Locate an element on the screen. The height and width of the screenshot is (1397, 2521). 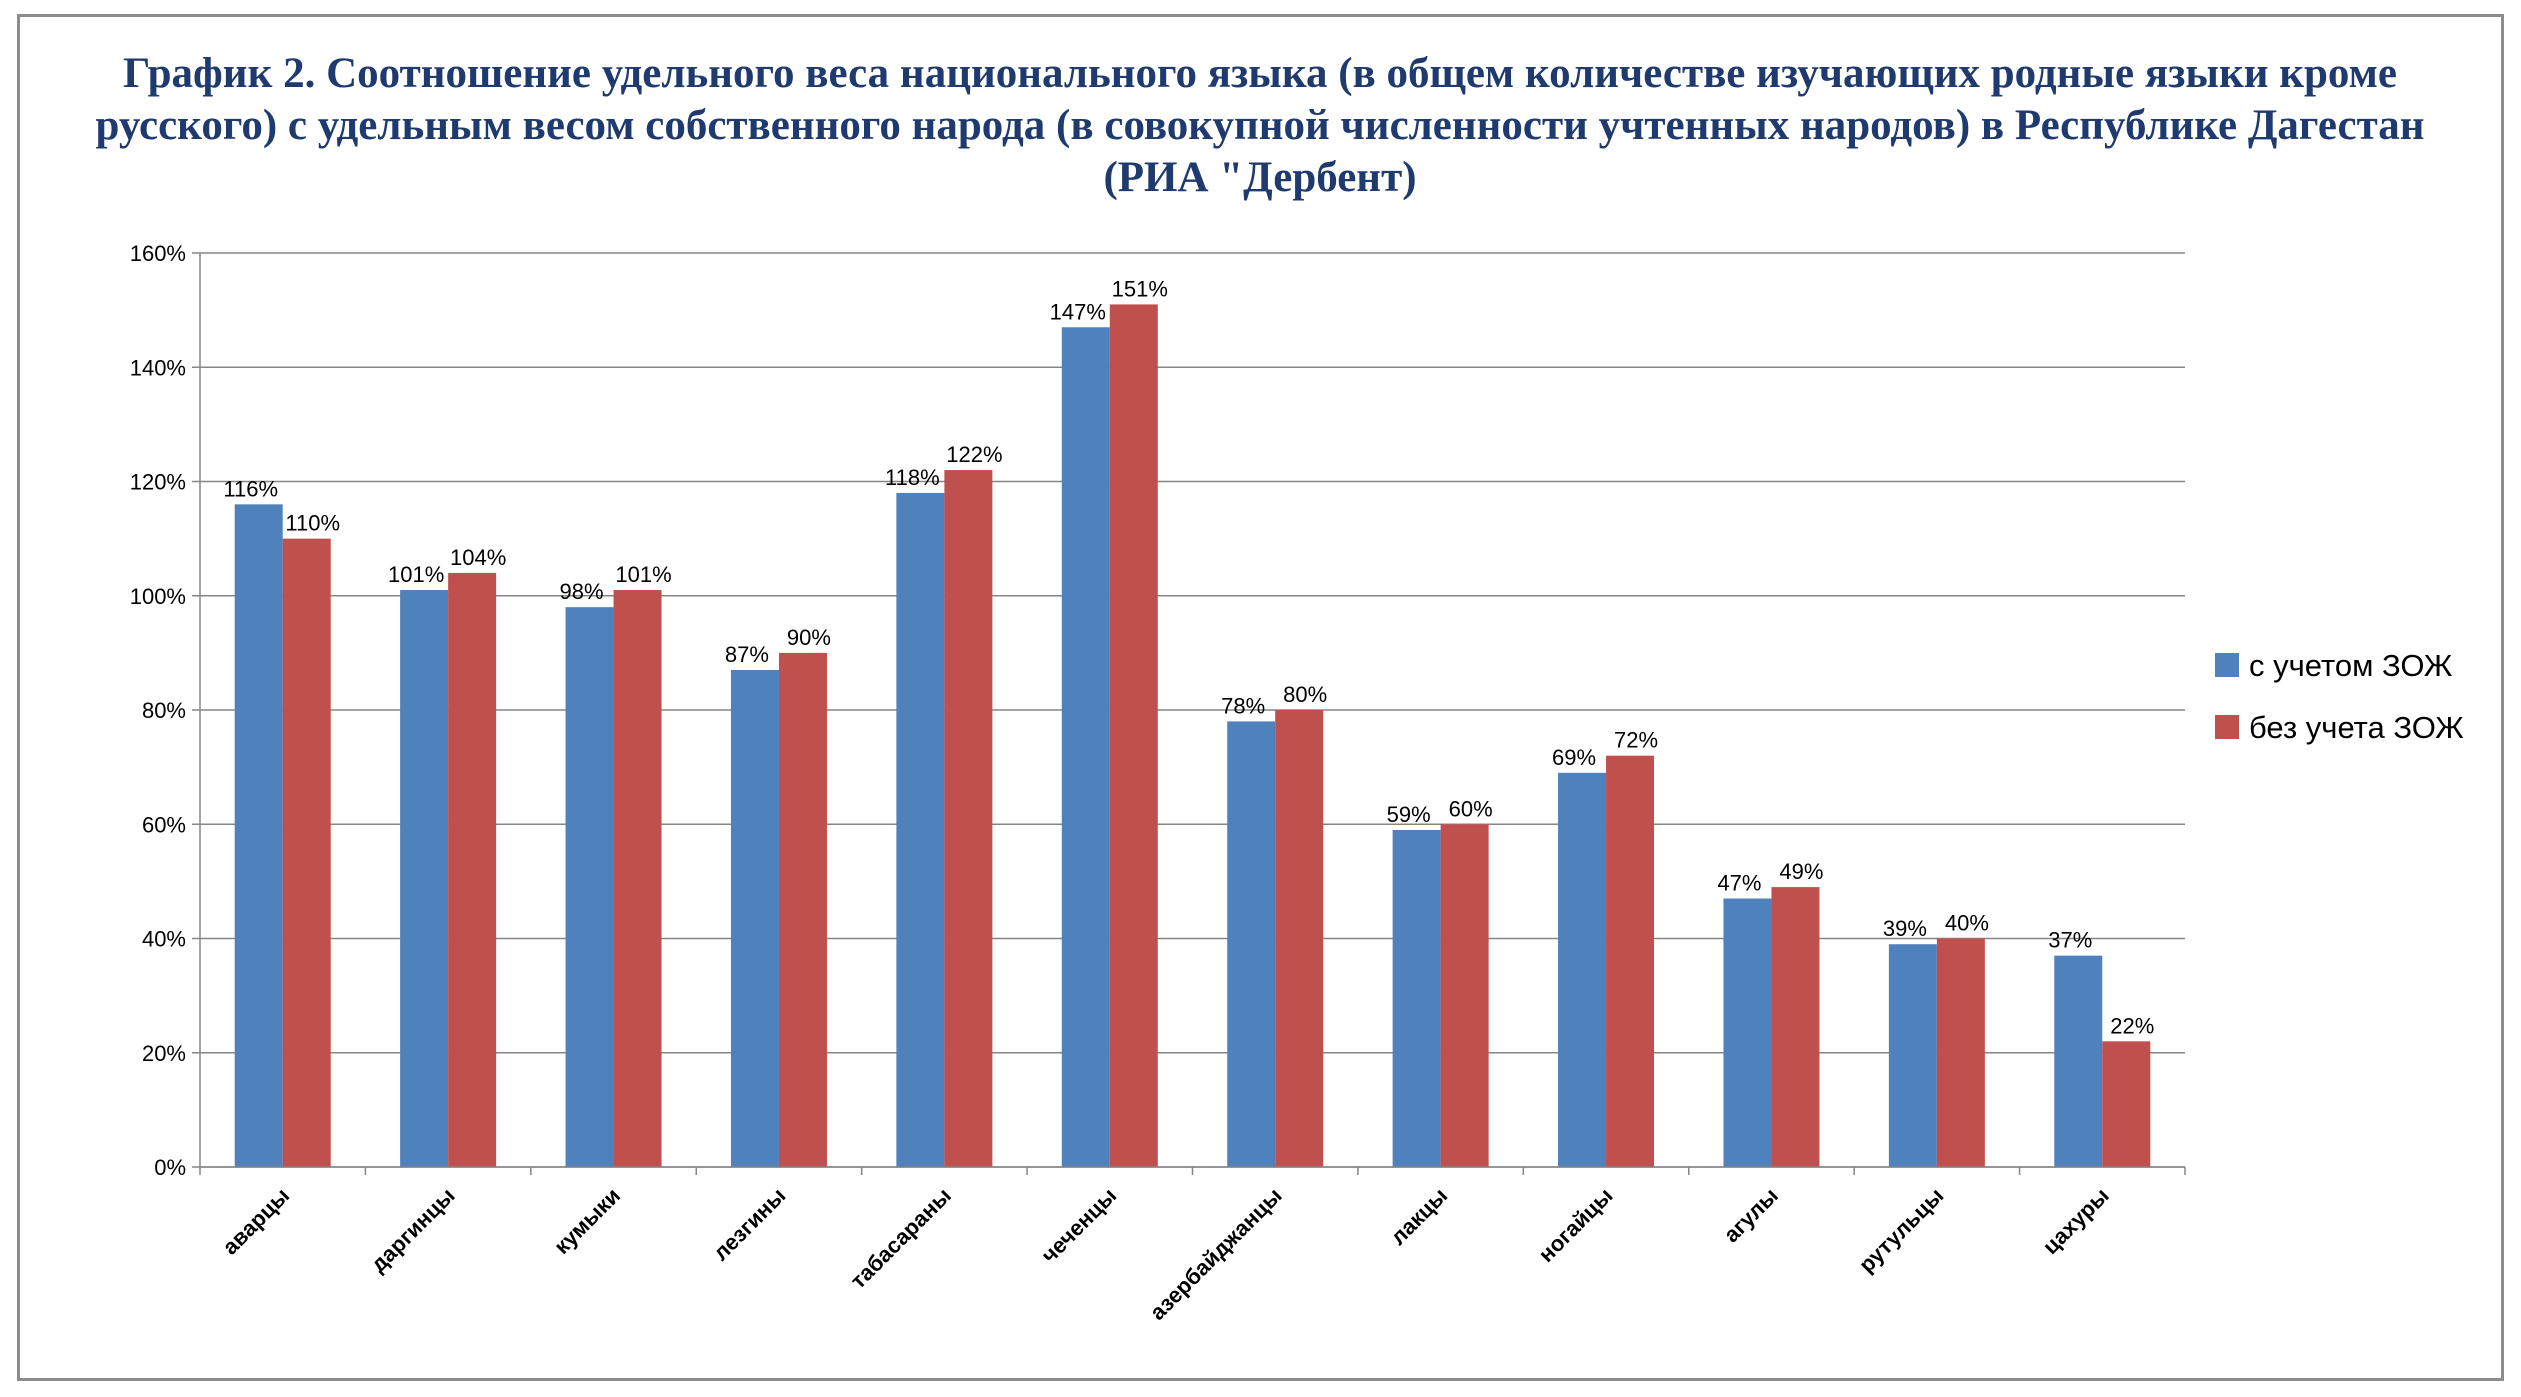
data-label: 59% is located at coordinates (1409, 814).